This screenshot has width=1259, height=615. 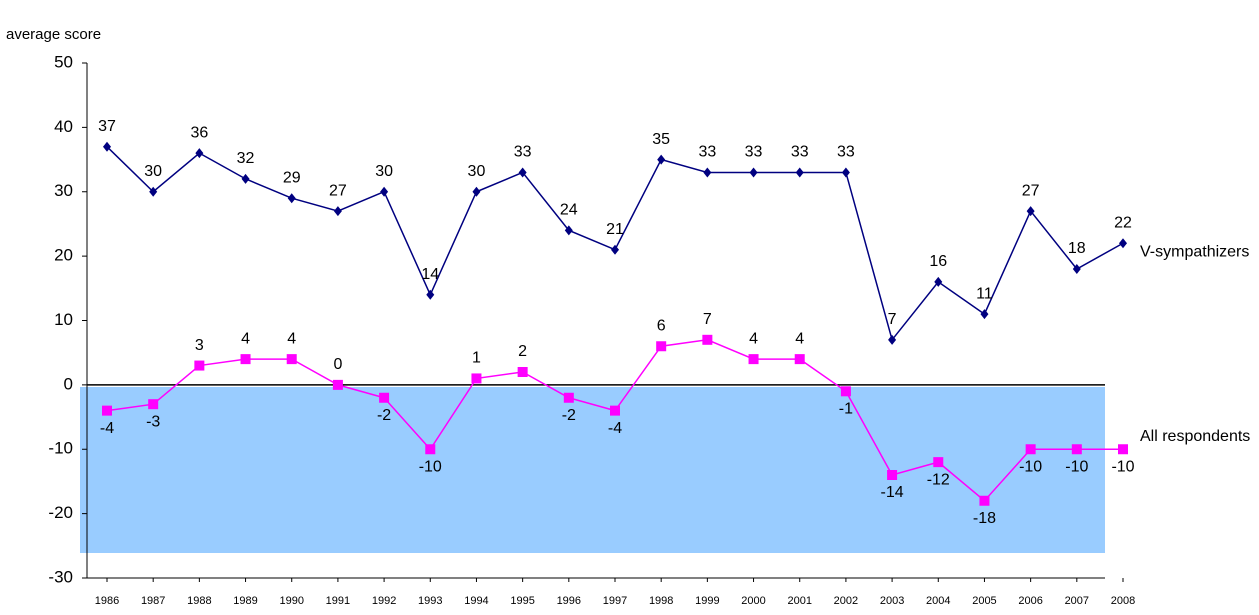 What do you see at coordinates (1077, 248) in the screenshot?
I see `data-label: 18` at bounding box center [1077, 248].